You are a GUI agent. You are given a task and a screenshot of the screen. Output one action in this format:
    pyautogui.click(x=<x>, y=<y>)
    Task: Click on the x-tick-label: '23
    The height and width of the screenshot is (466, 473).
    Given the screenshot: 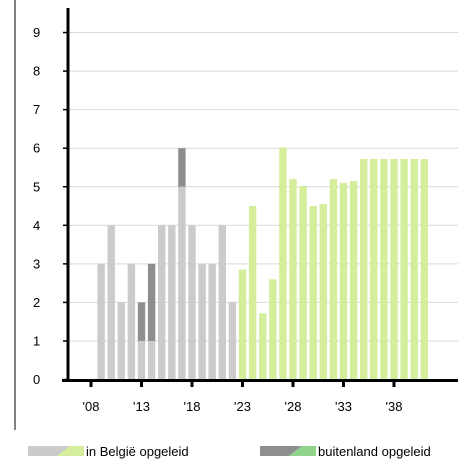 What is the action you would take?
    pyautogui.click(x=242, y=406)
    